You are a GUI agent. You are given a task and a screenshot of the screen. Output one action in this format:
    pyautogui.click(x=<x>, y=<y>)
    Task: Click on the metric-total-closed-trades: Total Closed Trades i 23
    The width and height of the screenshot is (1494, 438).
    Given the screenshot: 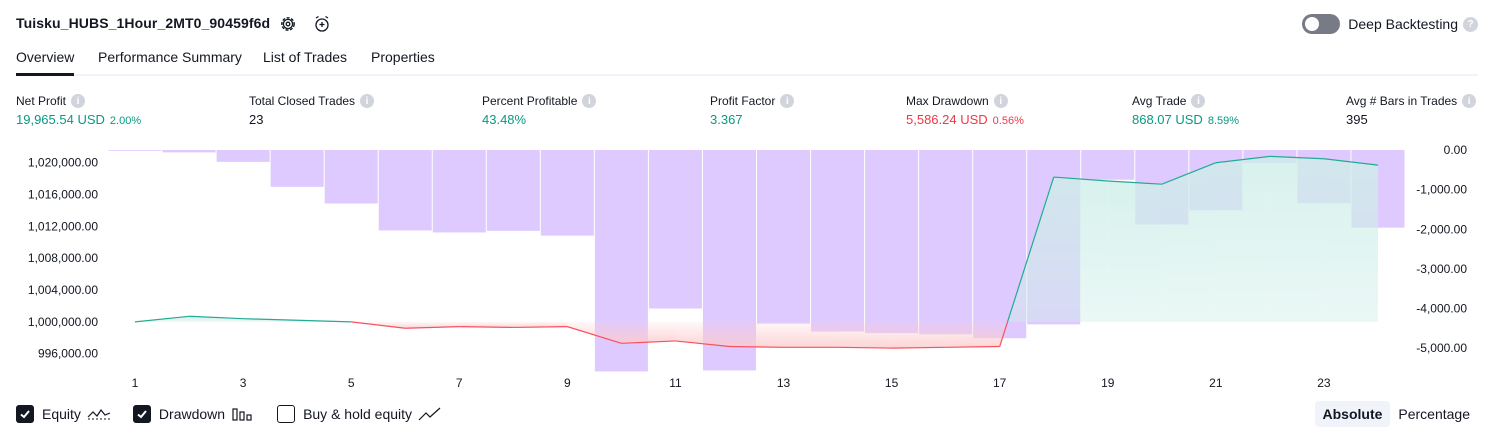 What is the action you would take?
    pyautogui.click(x=311, y=109)
    